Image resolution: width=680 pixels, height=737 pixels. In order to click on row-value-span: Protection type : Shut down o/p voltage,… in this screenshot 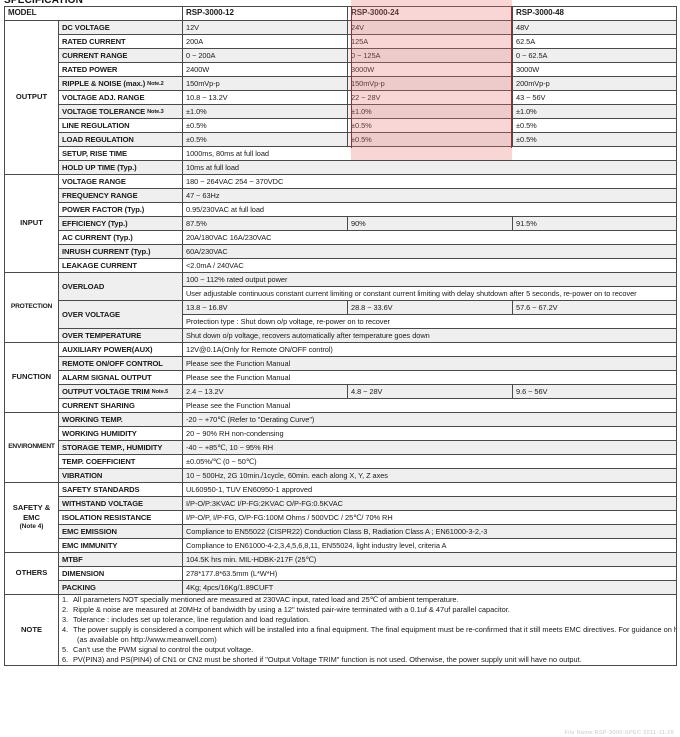, I will do `click(430, 321)`.